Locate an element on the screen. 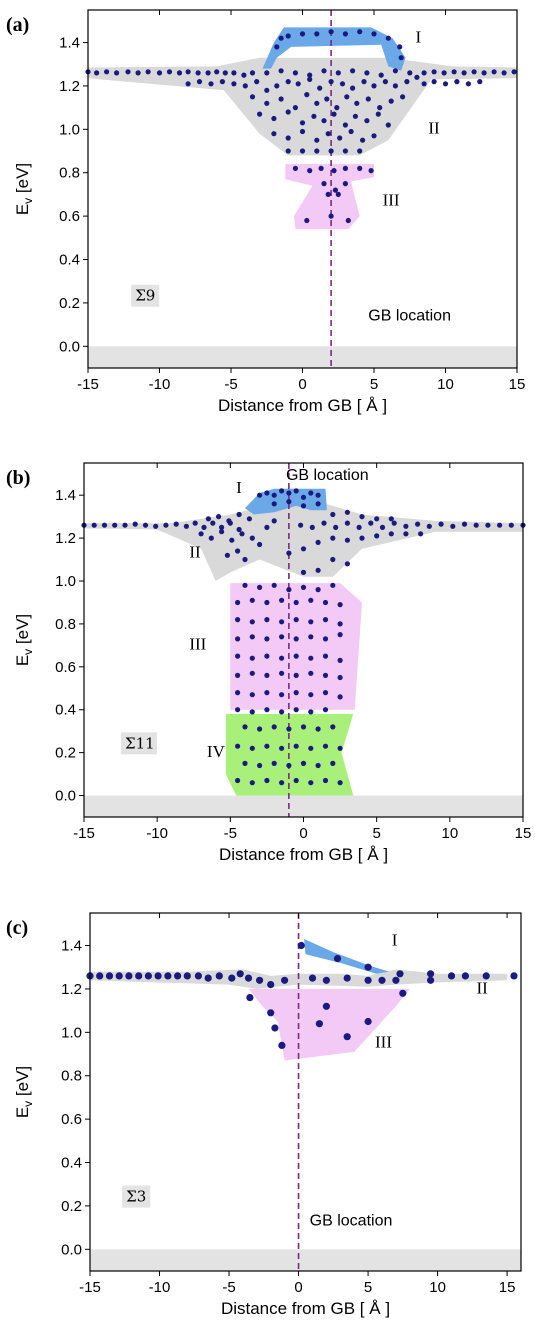 The image size is (535, 1327). x-tick-label: 5 is located at coordinates (368, 1287).